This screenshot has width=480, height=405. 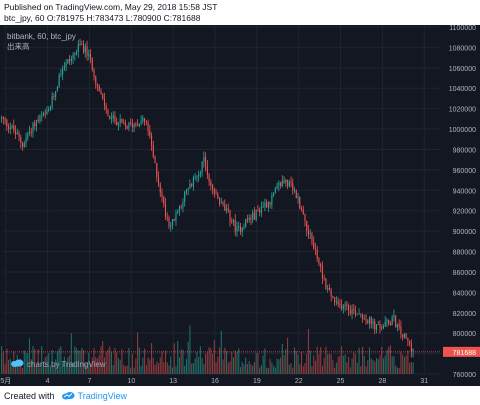 I want to click on y-axis-label: 960000, so click(x=464, y=171).